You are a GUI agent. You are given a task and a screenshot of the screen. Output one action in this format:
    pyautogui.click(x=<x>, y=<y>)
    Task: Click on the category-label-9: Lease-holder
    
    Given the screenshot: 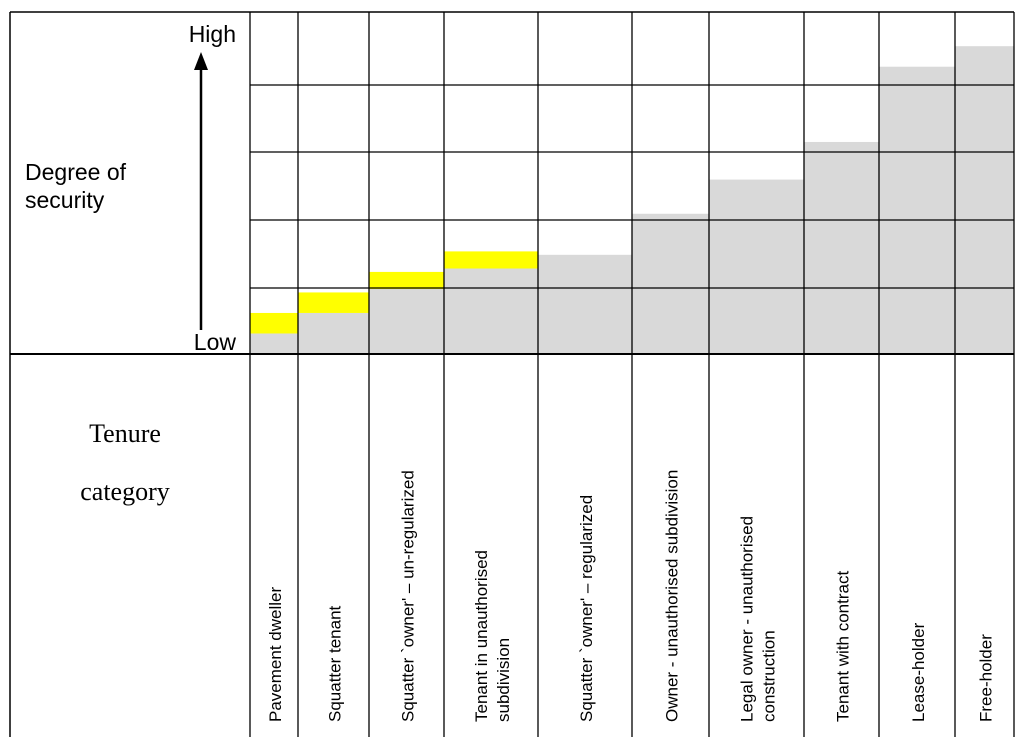 What is the action you would take?
    pyautogui.click(x=918, y=672)
    